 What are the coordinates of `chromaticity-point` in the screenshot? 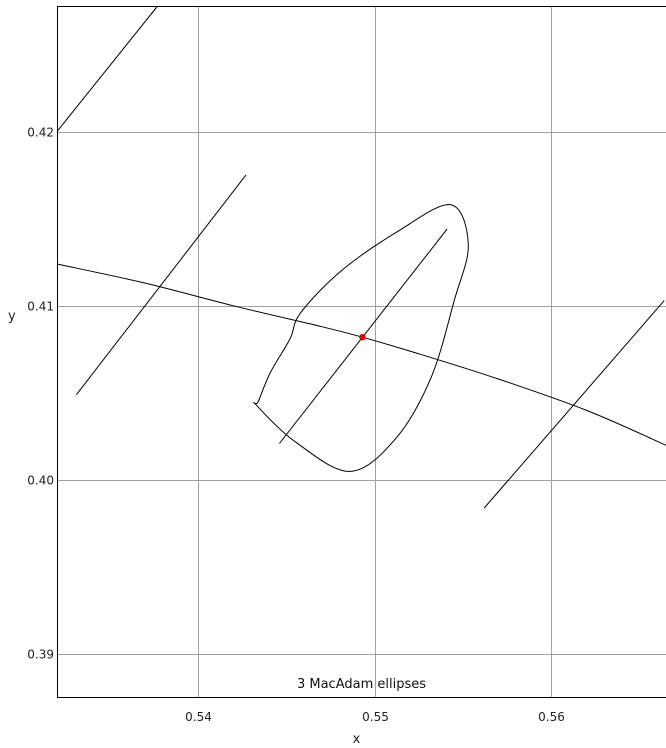 It's located at (362, 337).